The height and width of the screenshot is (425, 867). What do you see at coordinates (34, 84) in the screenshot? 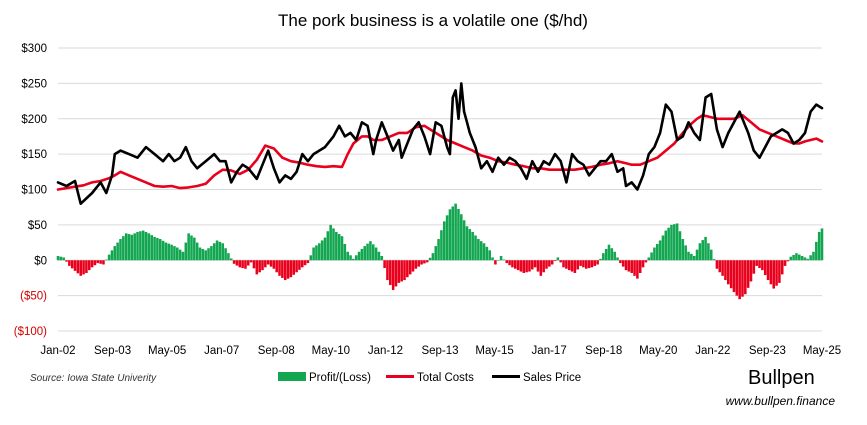
I see `y-tick-label: $250` at bounding box center [34, 84].